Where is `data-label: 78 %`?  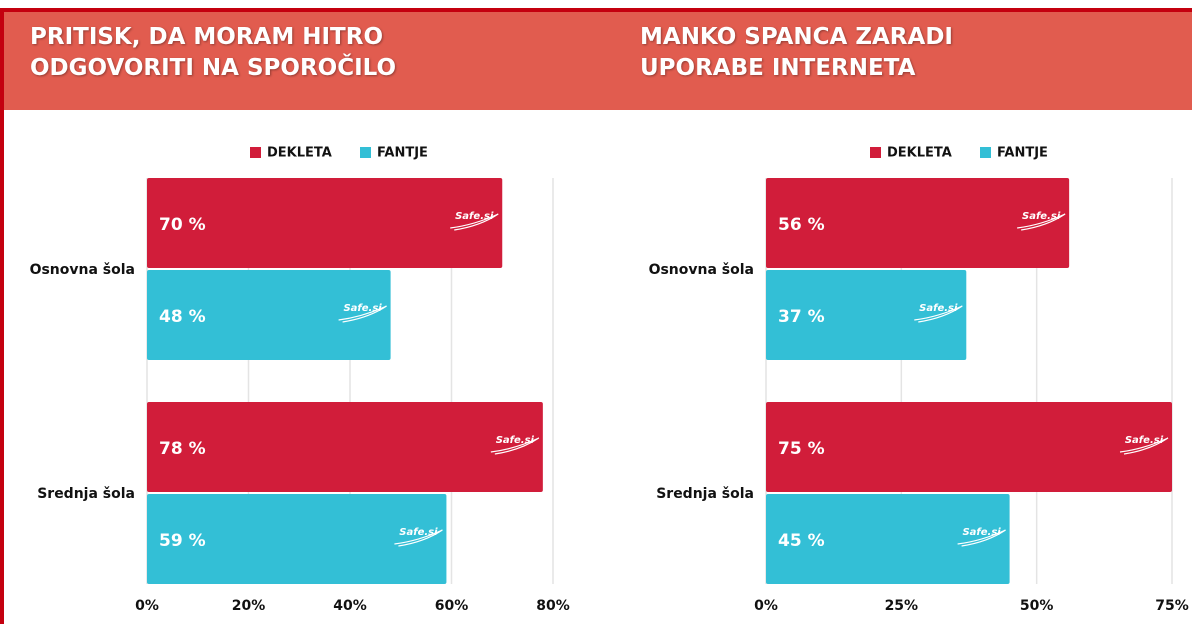 data-label: 78 % is located at coordinates (182, 449).